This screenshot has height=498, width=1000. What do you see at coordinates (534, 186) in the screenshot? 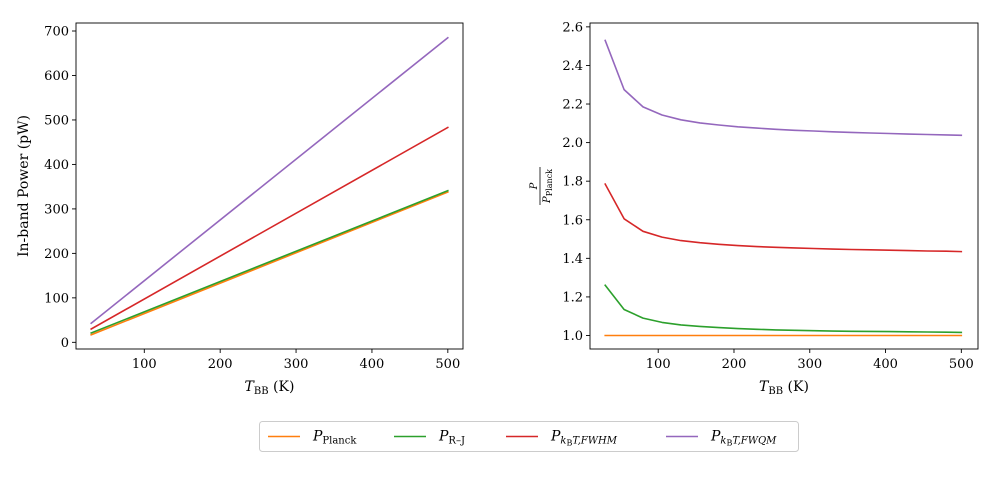
I see `y-axis-label-numerator: P` at bounding box center [534, 186].